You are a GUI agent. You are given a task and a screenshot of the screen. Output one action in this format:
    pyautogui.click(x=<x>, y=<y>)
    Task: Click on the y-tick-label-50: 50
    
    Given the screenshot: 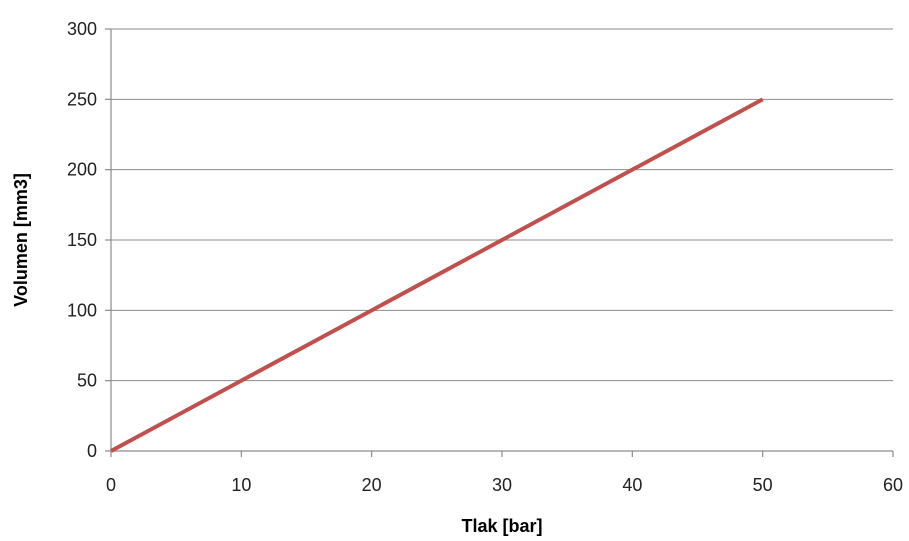 What is the action you would take?
    pyautogui.click(x=87, y=381)
    